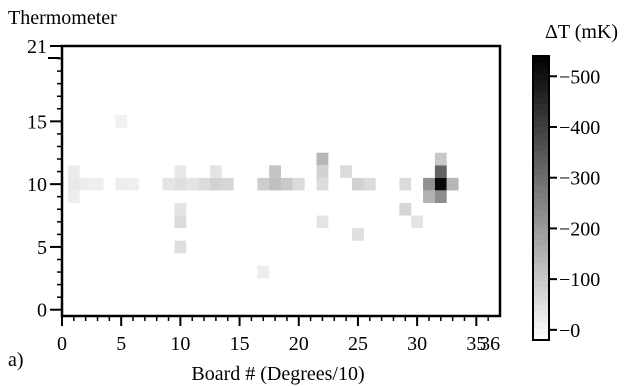 This screenshot has width=627, height=386. Describe the element at coordinates (581, 32) in the screenshot. I see `colorbar-label: ΔT (mK)` at that location.